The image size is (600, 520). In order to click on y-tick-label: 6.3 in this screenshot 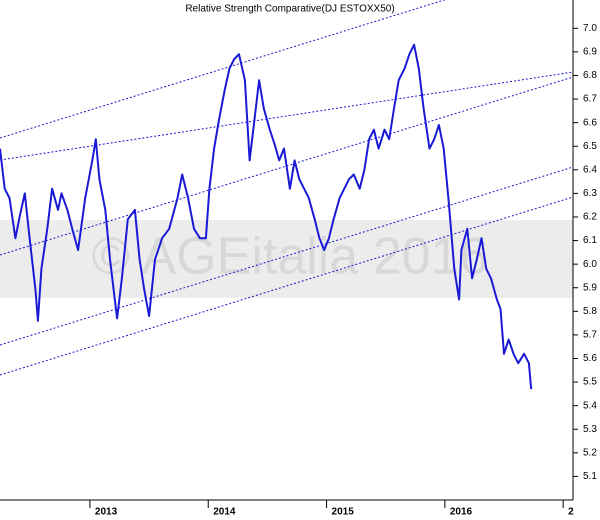, I will do `click(590, 193)`.